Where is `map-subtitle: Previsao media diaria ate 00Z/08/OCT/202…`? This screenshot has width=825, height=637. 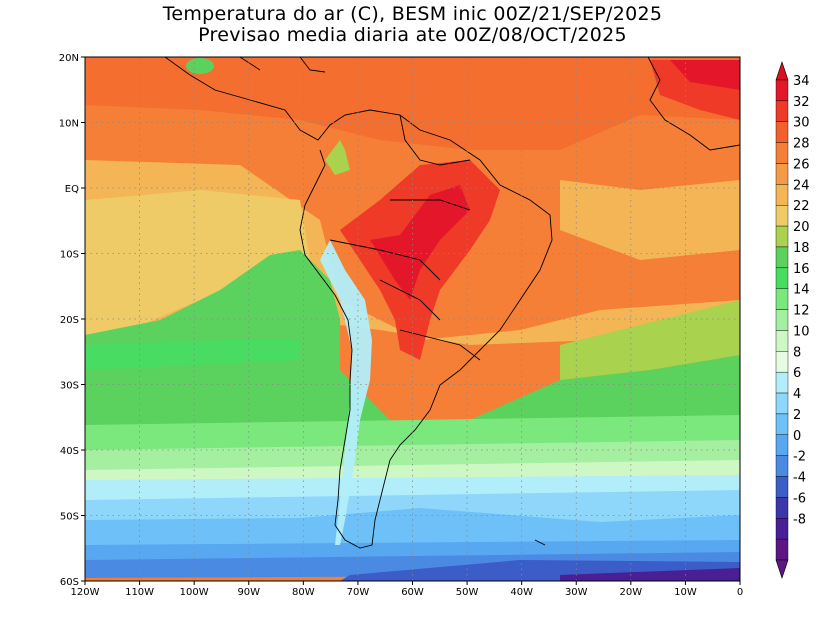 map-subtitle: Previsao media diaria ate 00Z/08/OCT/202… is located at coordinates (412, 35).